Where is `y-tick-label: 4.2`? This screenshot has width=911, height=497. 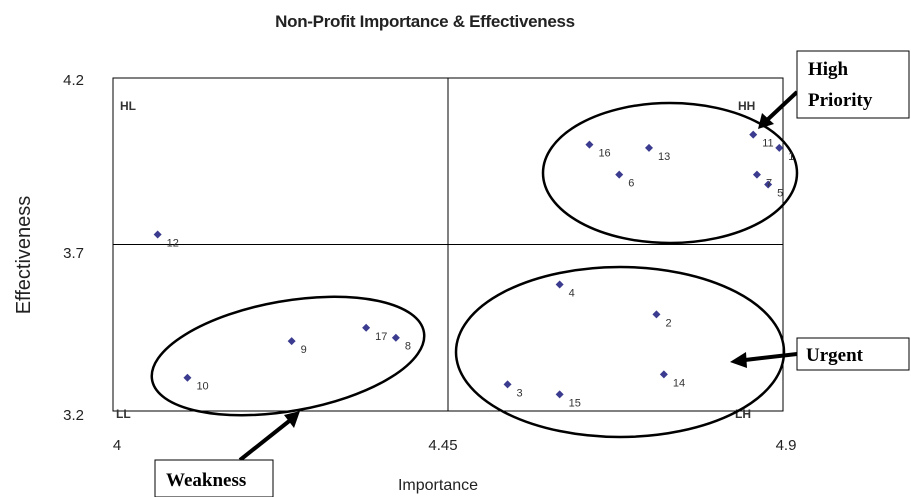
y-tick-label: 4.2 is located at coordinates (73, 80).